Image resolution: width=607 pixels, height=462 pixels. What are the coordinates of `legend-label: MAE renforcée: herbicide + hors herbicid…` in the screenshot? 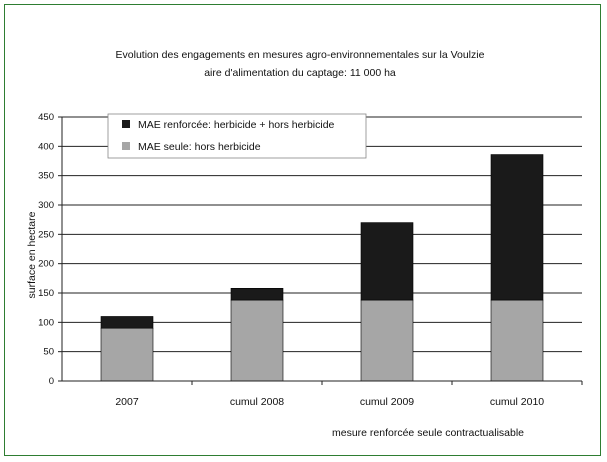 It's located at (236, 125).